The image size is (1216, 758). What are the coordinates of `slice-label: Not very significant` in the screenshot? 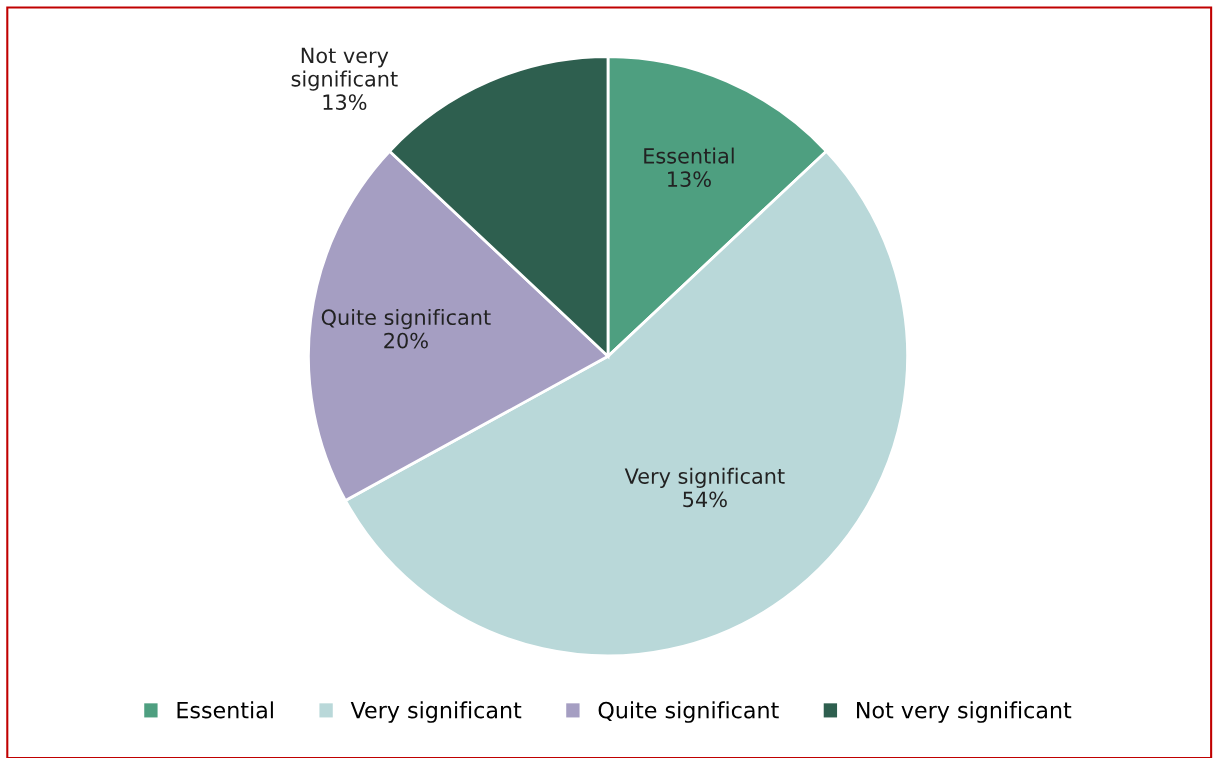 It's located at (344, 69).